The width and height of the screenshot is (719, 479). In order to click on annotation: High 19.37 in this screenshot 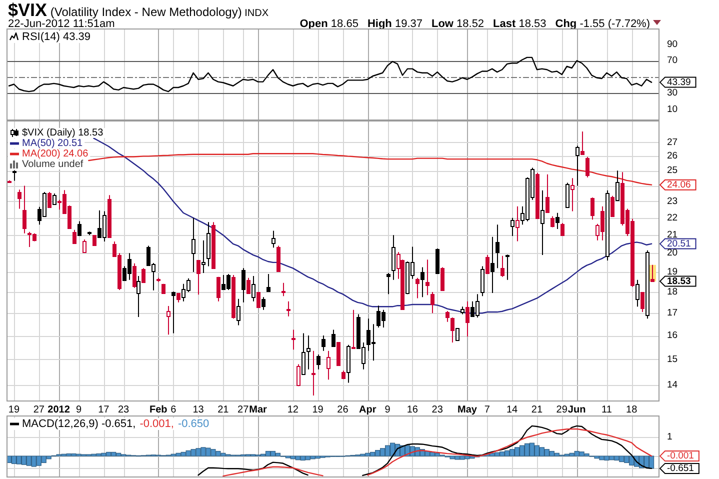, I will do `click(394, 24)`.